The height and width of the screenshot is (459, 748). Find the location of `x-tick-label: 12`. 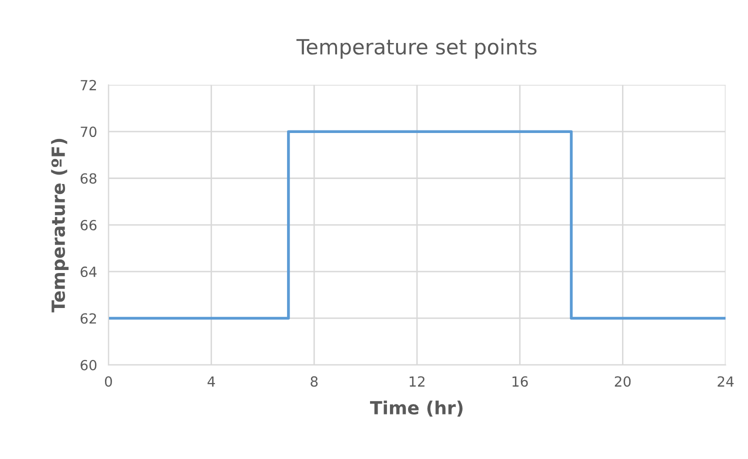

x-tick-label: 12 is located at coordinates (417, 381).